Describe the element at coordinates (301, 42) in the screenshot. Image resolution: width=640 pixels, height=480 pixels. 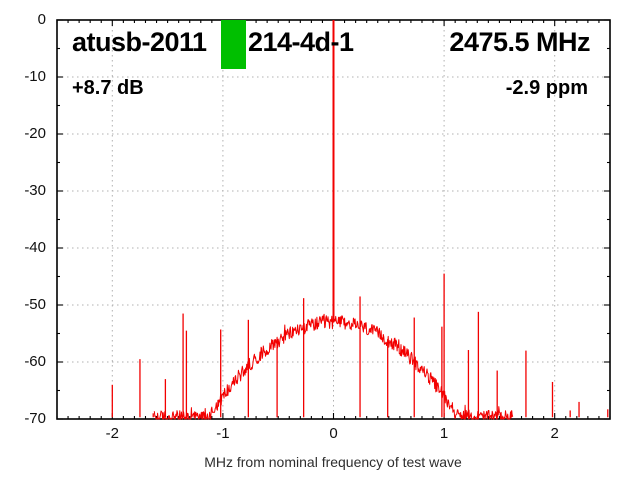
I see `chart-title-serial: 214-4d-1` at that location.